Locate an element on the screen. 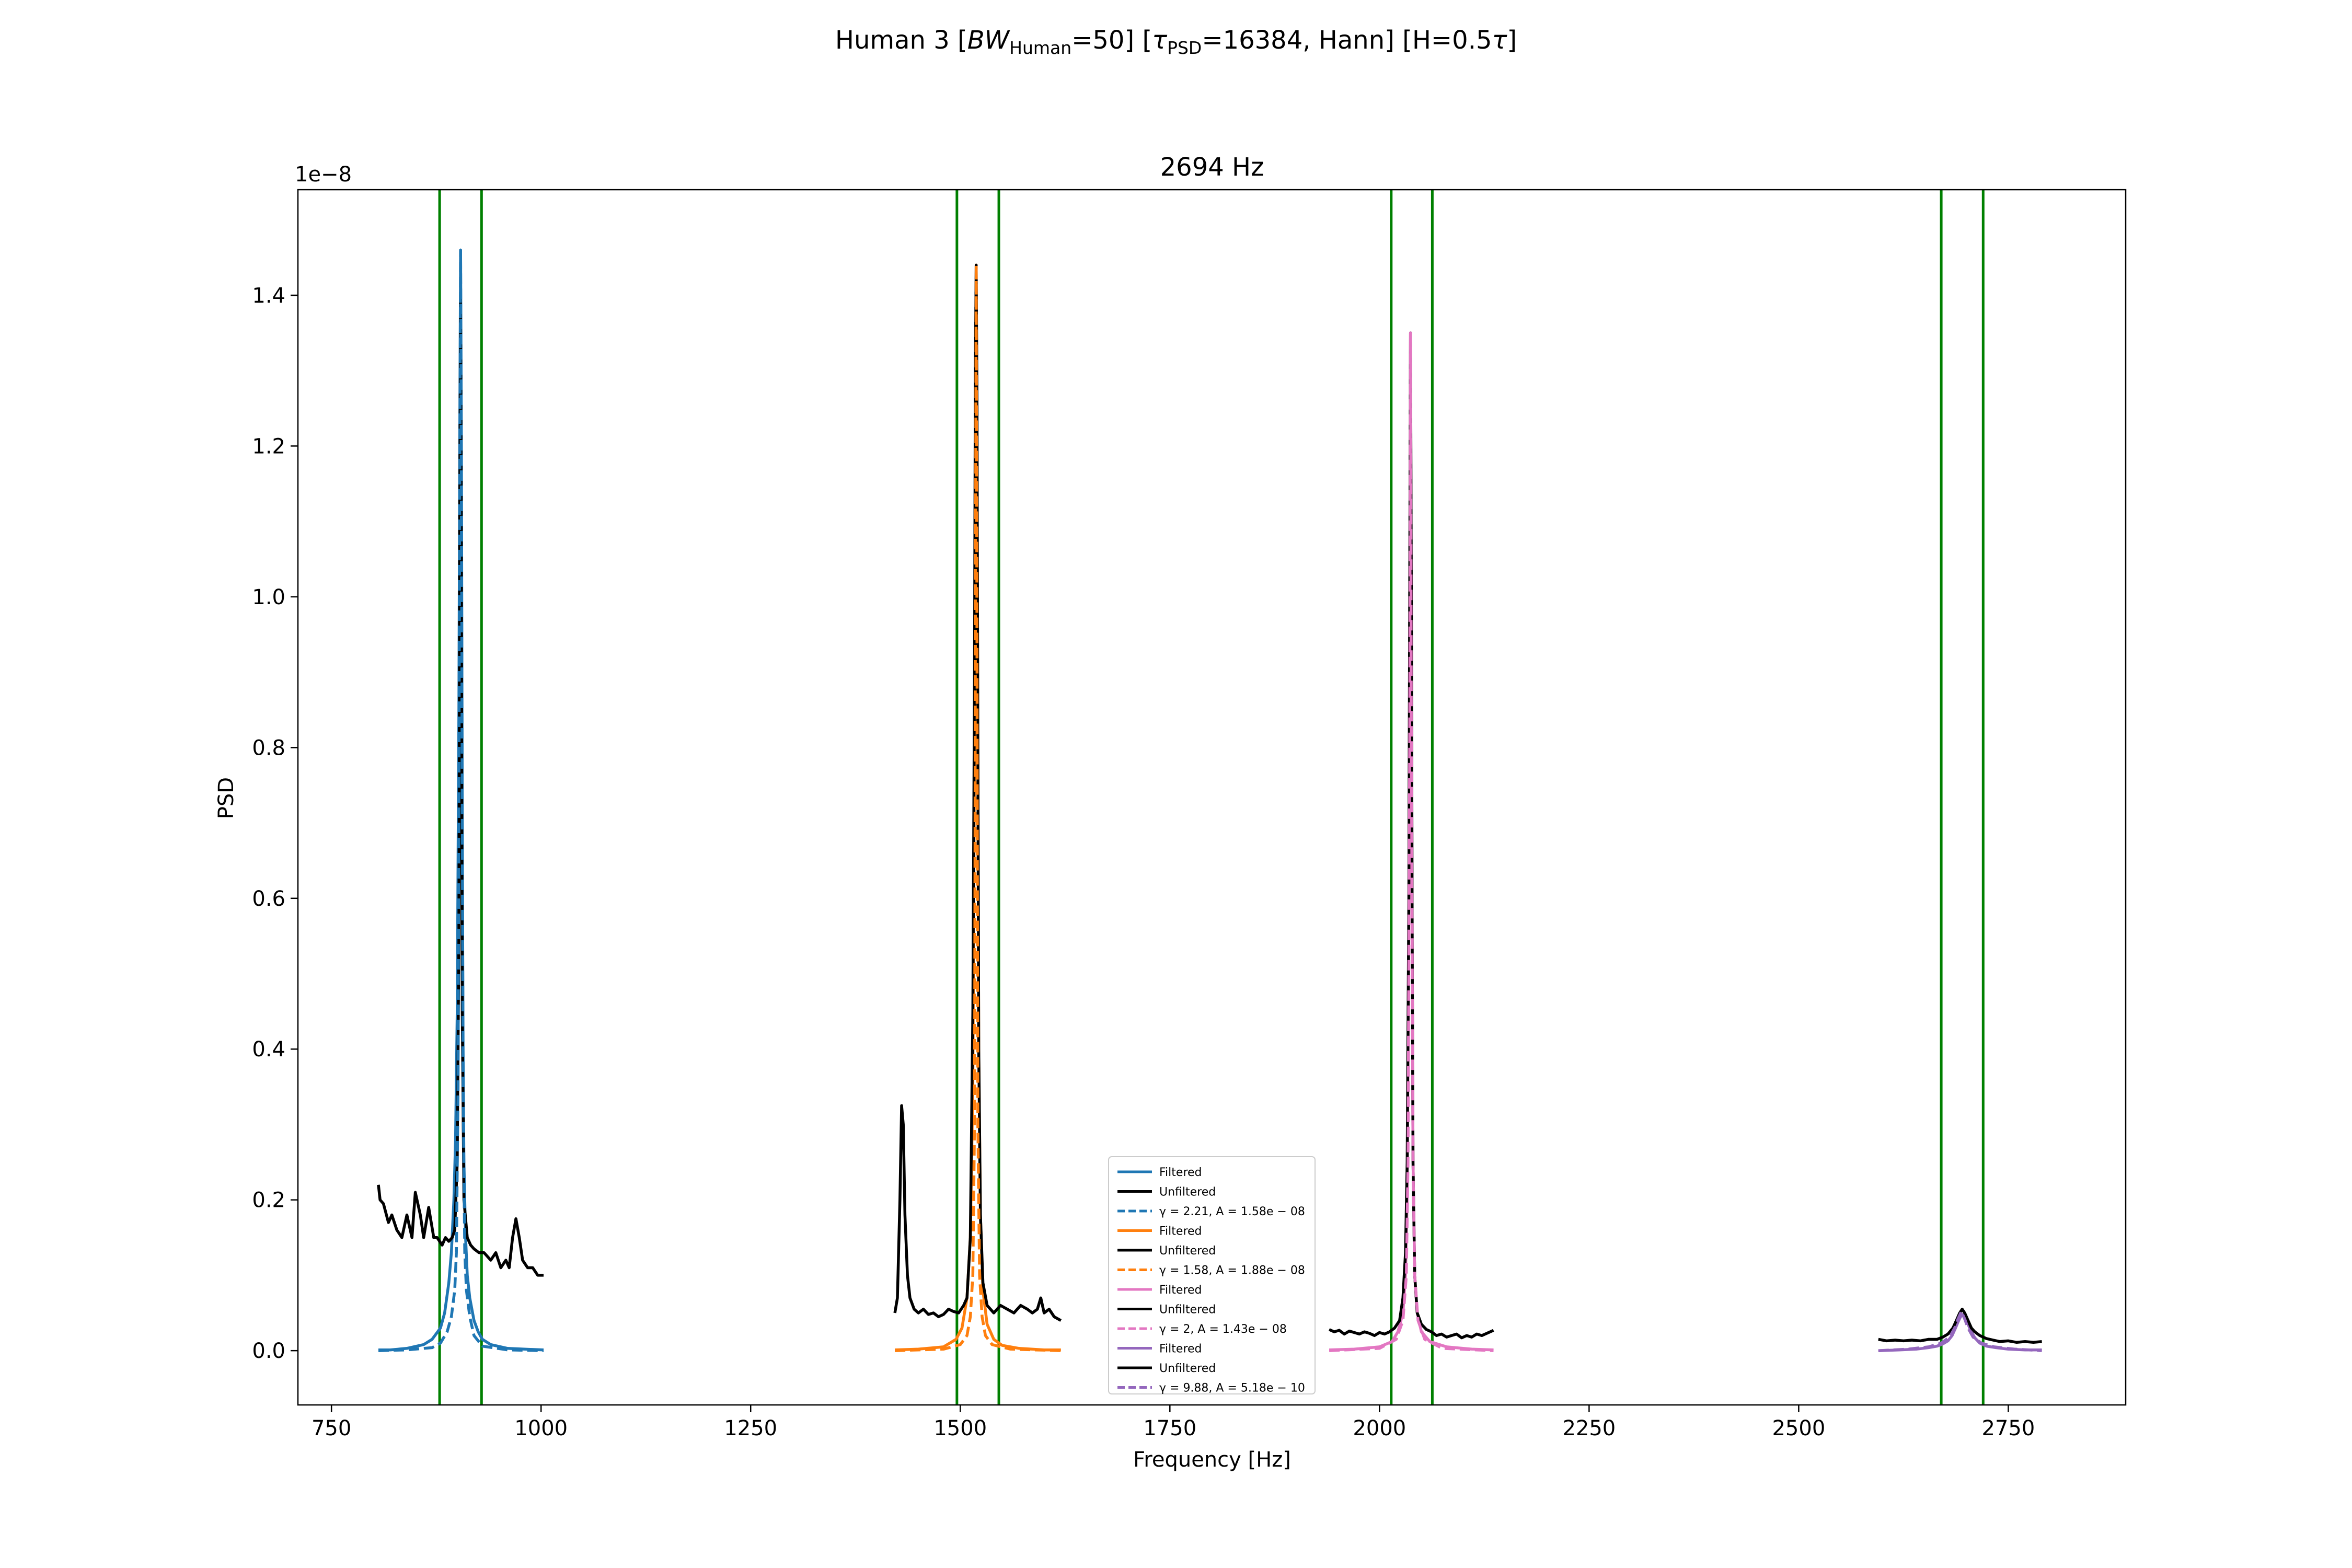 The width and height of the screenshot is (2352, 1568). suptitle-bw-symbol: BW is located at coordinates (988, 40).